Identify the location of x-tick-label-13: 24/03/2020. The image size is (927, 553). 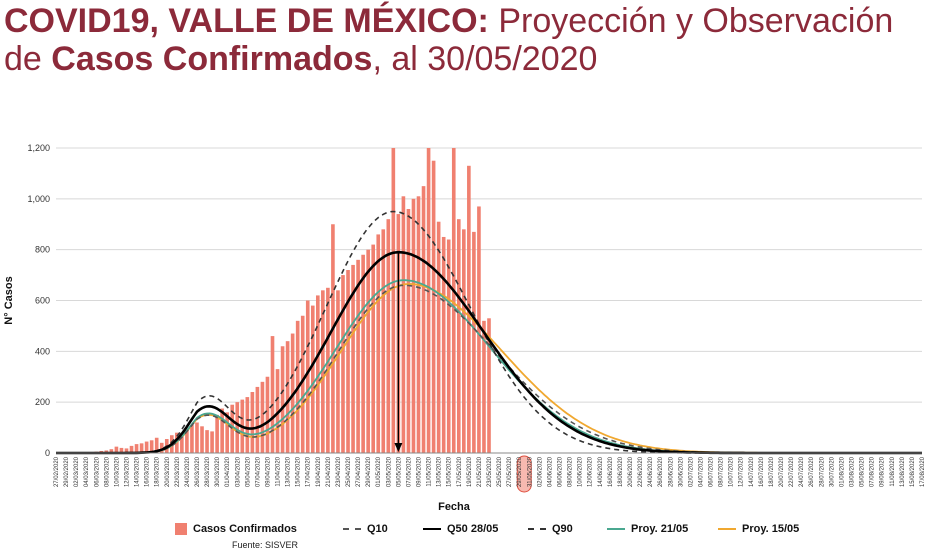
(188, 471).